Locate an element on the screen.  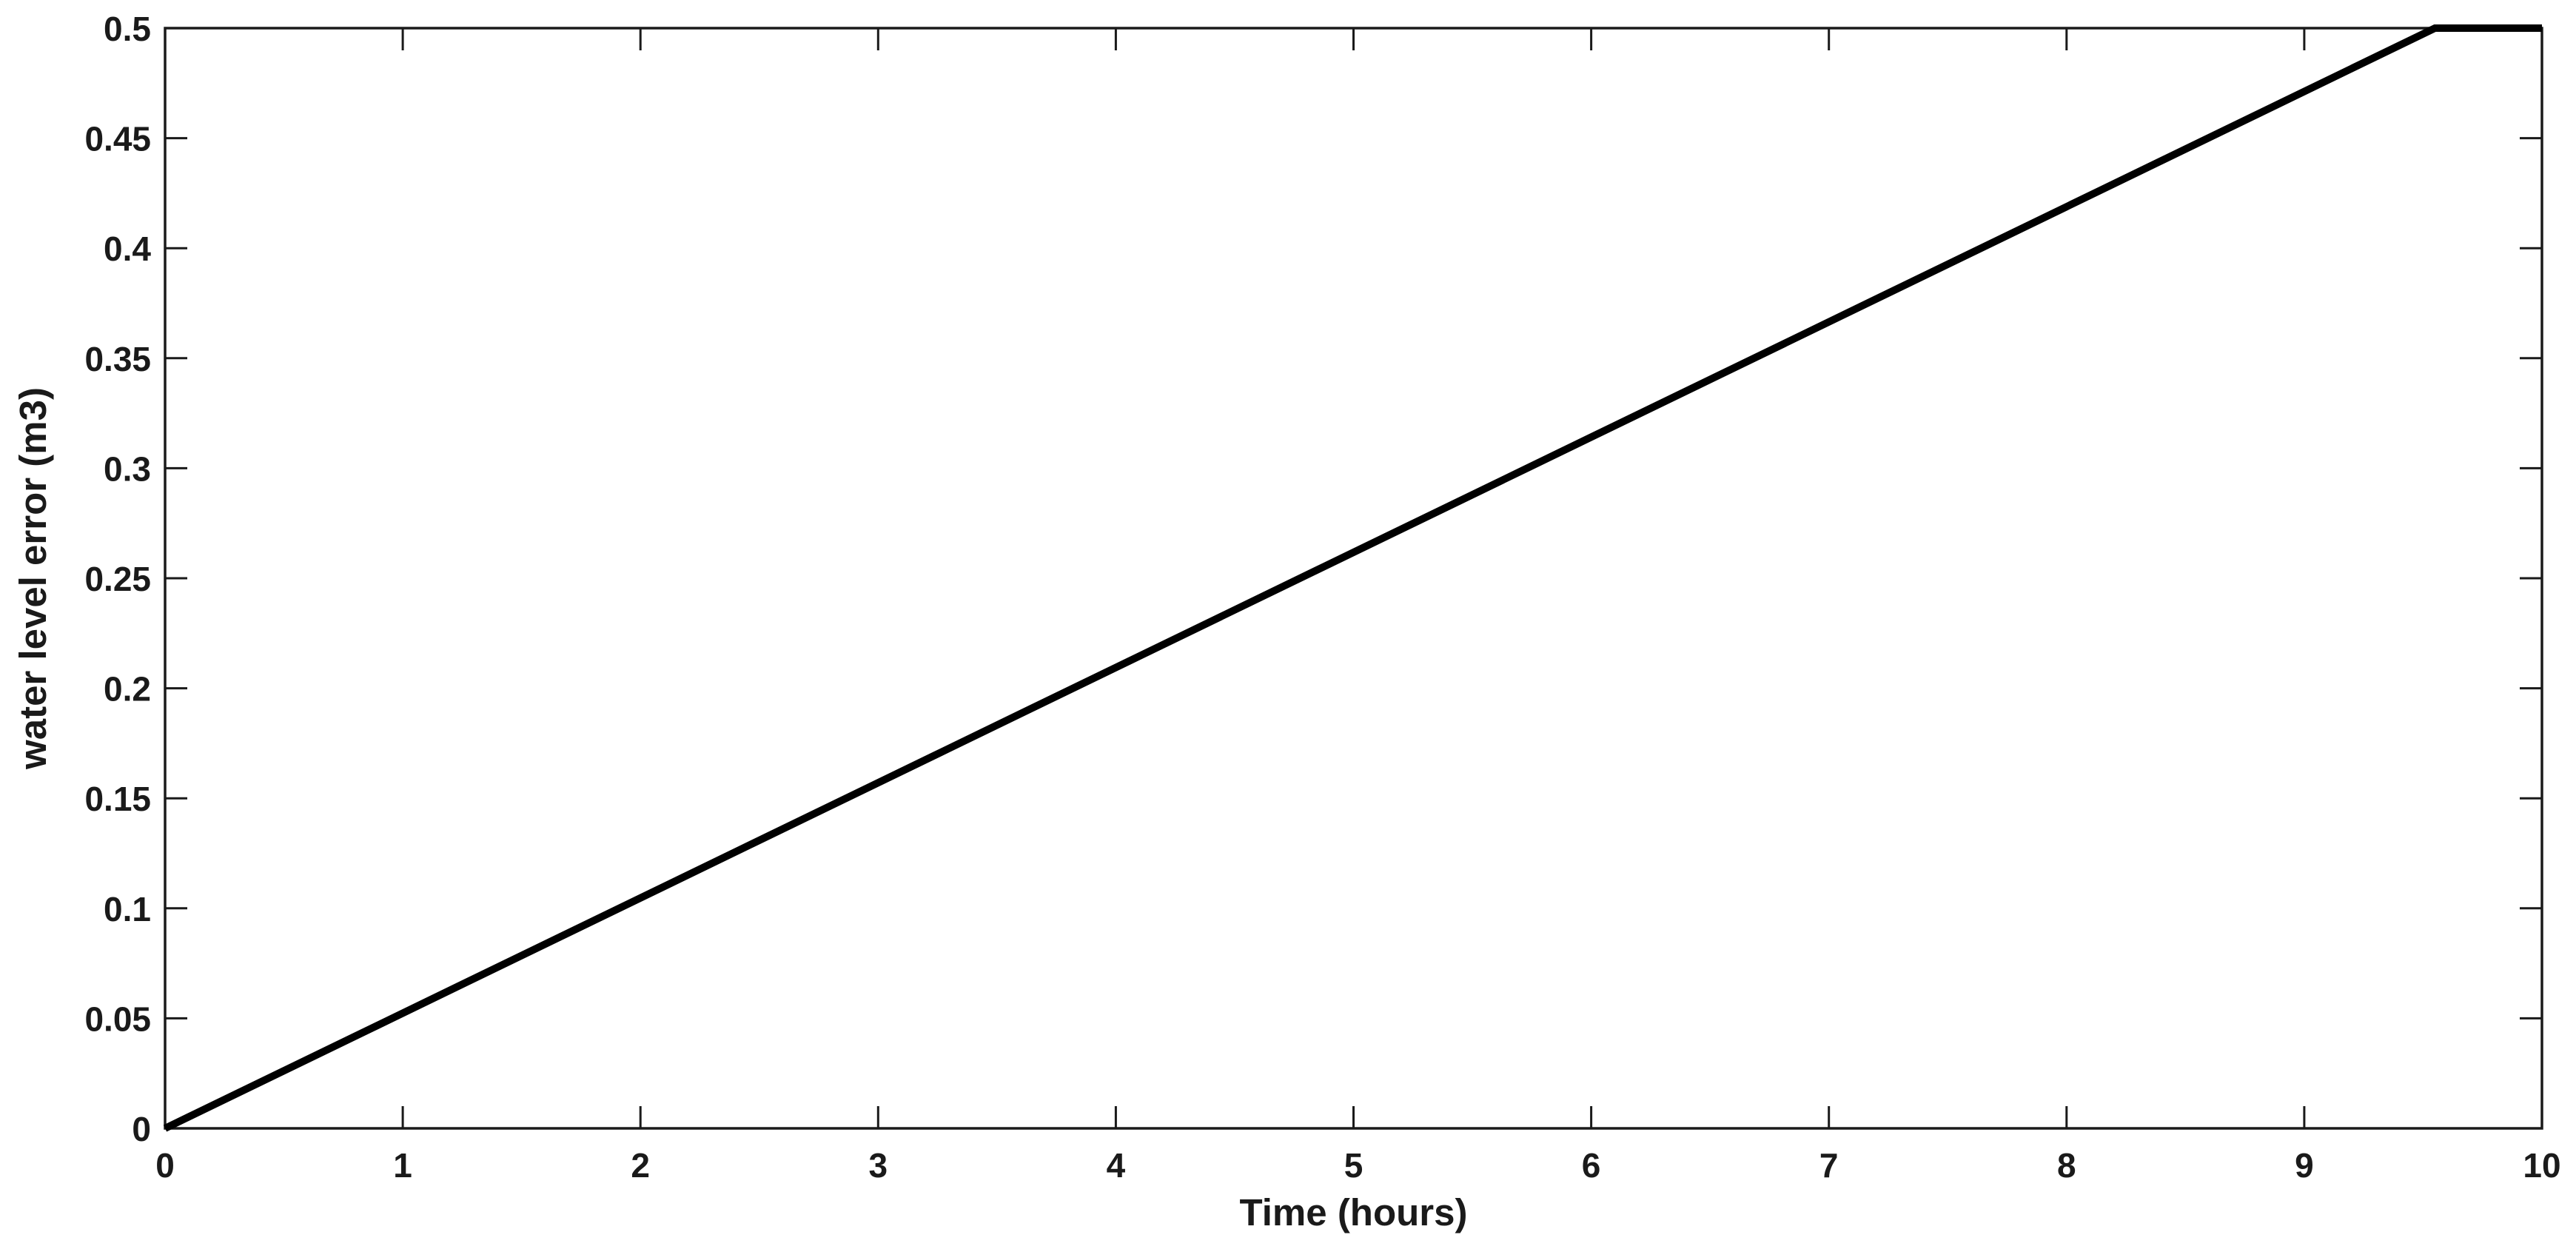
x-axis-label: Time (hours) is located at coordinates (1354, 1212).